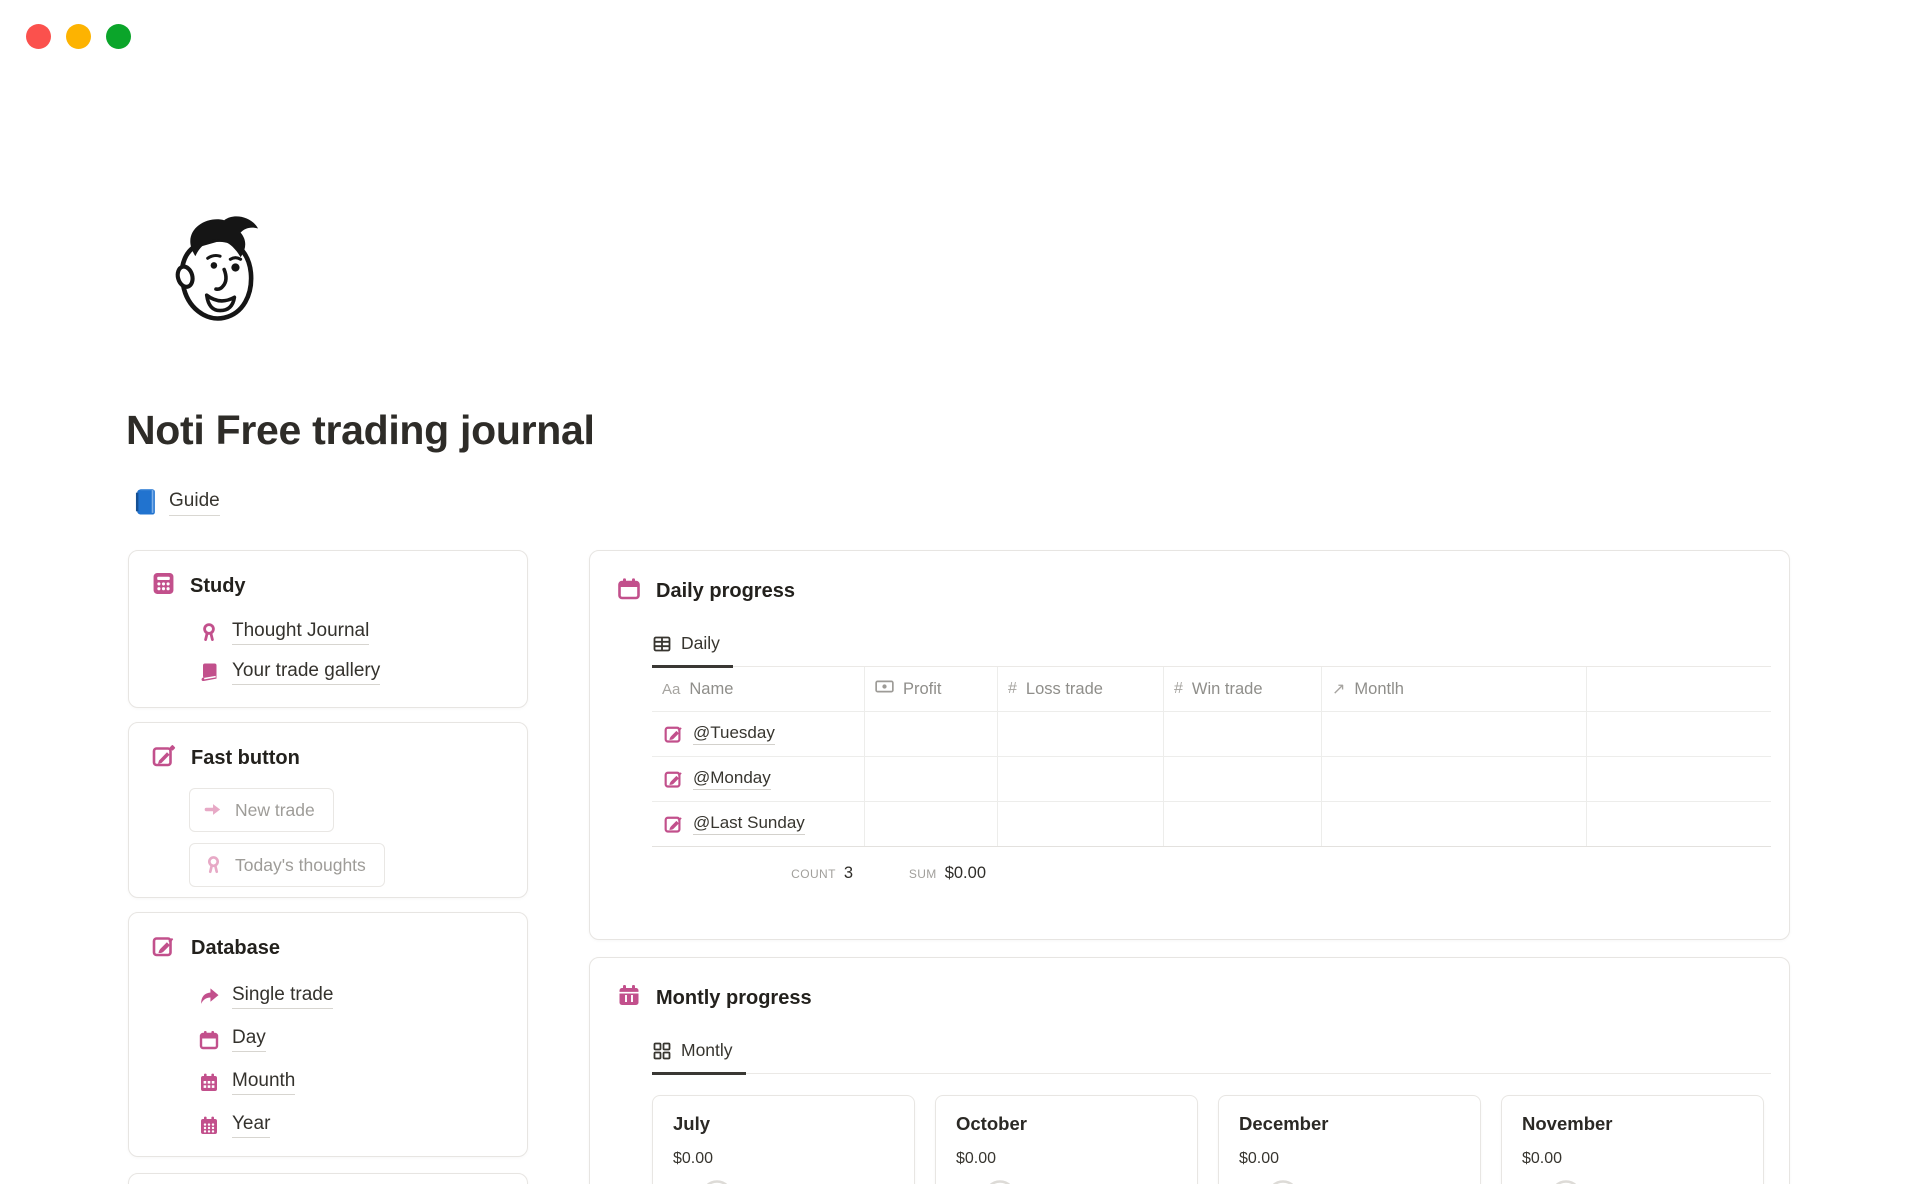  What do you see at coordinates (707, 1050) in the screenshot?
I see `tab-montly-label: Montly` at bounding box center [707, 1050].